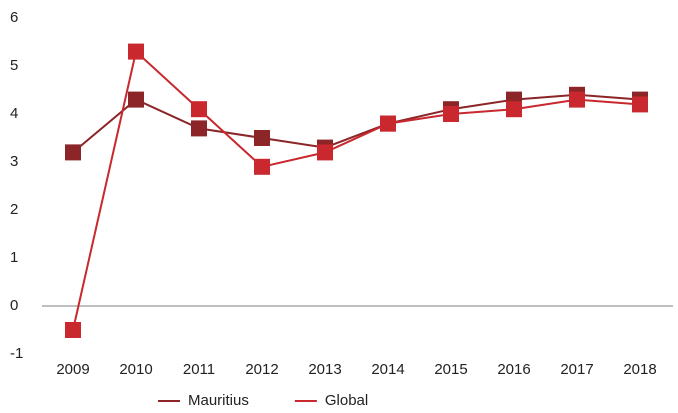  What do you see at coordinates (72, 369) in the screenshot?
I see `x-tick-label: 2009` at bounding box center [72, 369].